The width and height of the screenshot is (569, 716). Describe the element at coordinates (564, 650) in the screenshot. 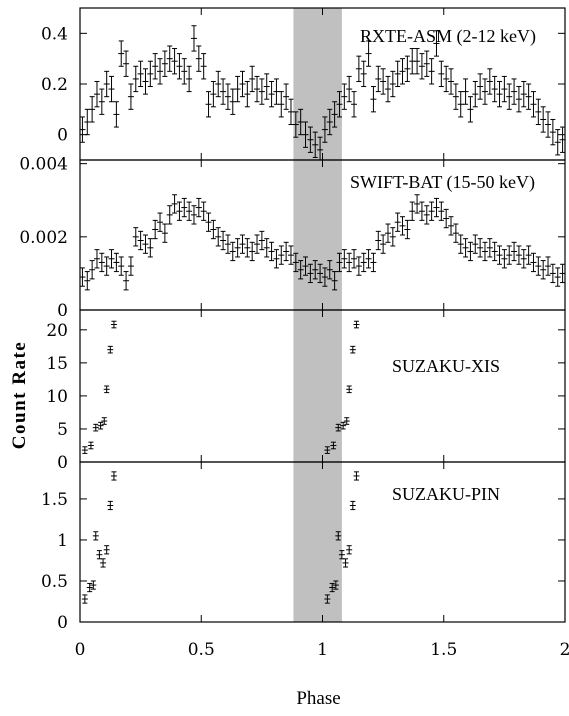

I see `x-tick-label: 2` at that location.